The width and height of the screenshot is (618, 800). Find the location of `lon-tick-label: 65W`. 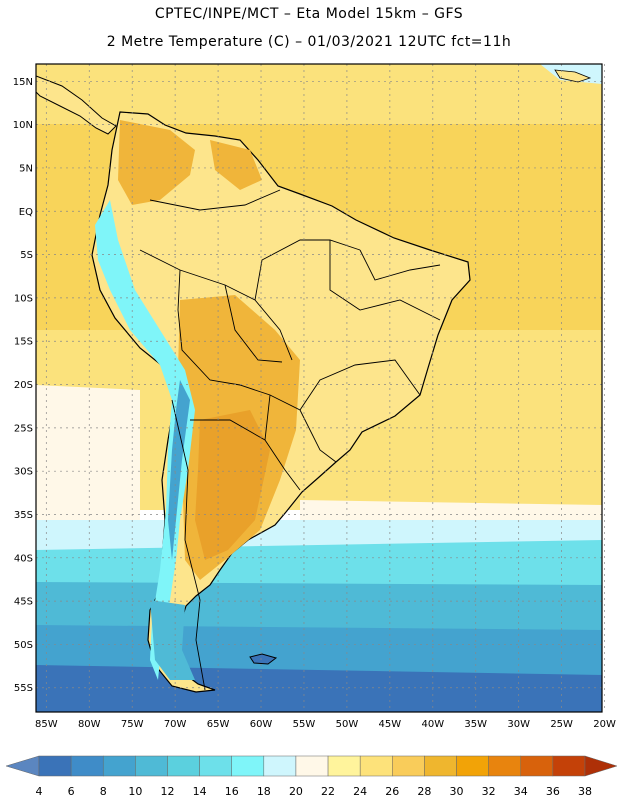

lon-tick-label: 65W is located at coordinates (218, 724).